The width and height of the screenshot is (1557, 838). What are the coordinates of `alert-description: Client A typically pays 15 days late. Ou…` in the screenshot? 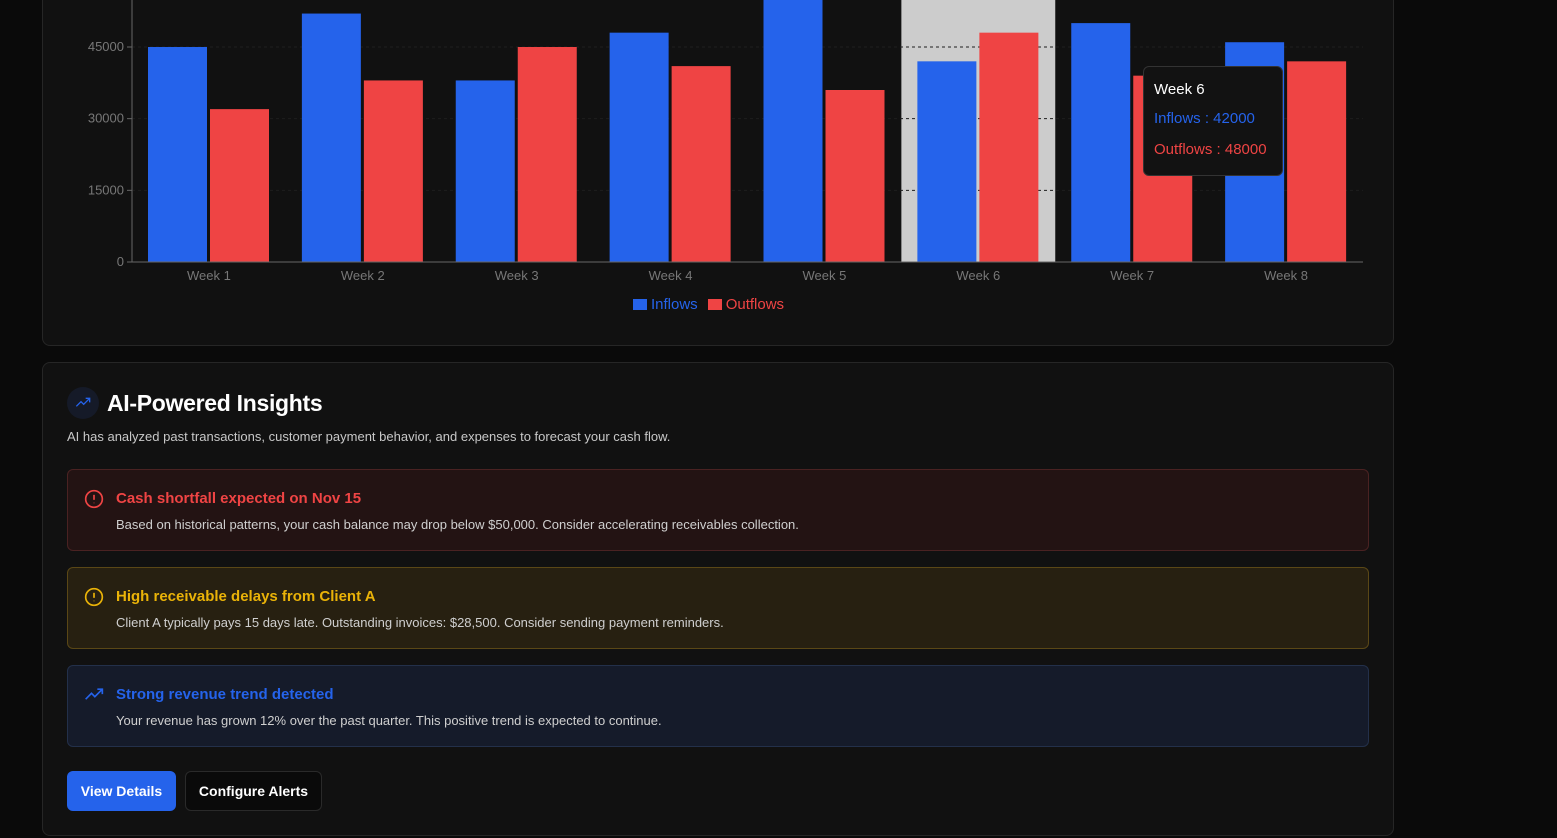 It's located at (420, 622).